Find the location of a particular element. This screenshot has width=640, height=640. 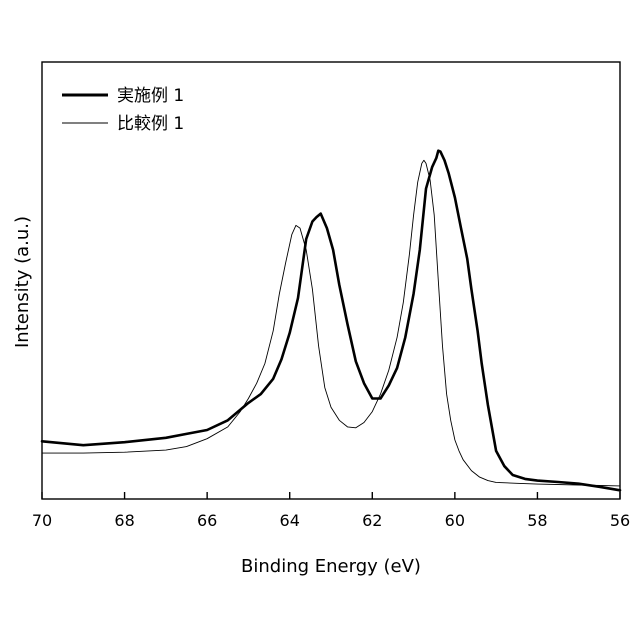

x-axis-ticks: 70 68 66 64 62 60 58 56 is located at coordinates (331, 511).